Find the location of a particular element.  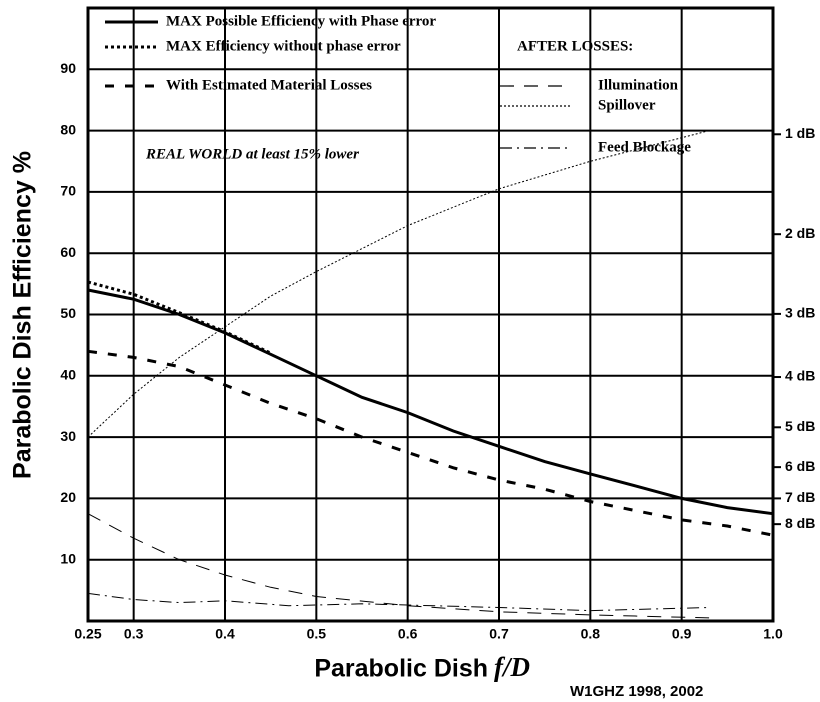

y-tick-label: 40 is located at coordinates (68, 375).